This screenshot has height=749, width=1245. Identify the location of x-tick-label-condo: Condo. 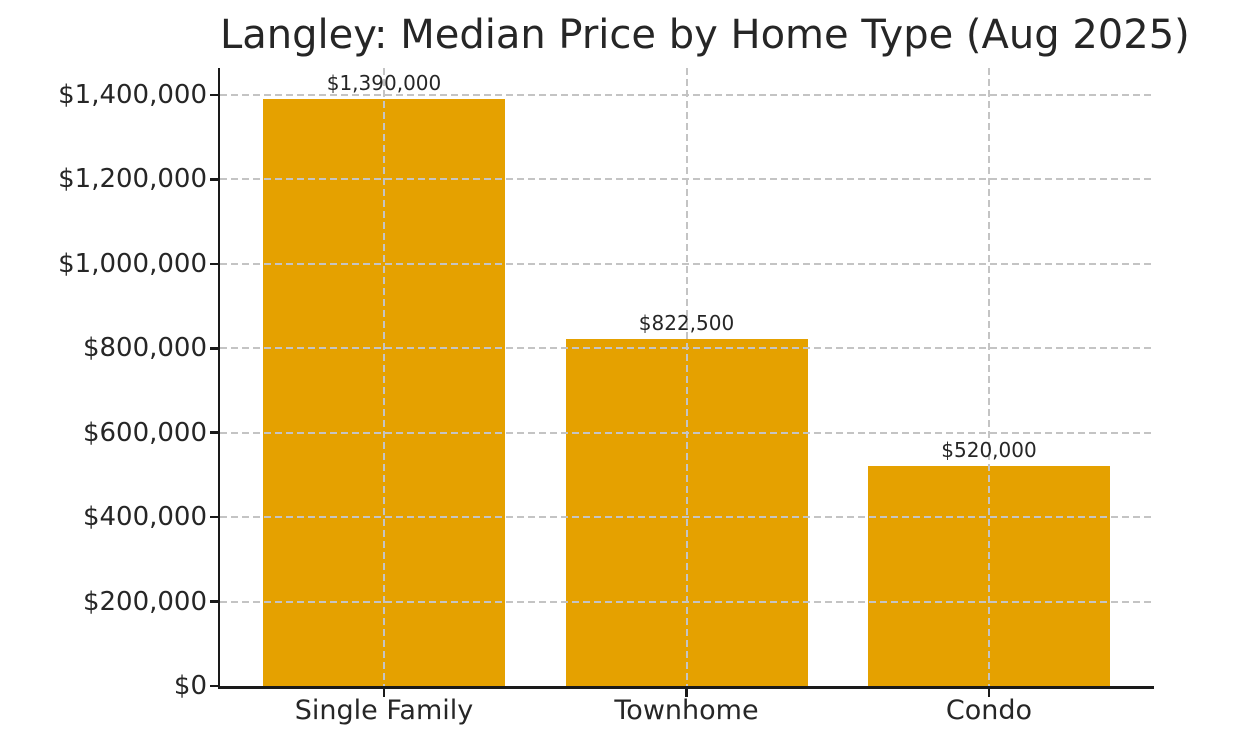
(989, 710).